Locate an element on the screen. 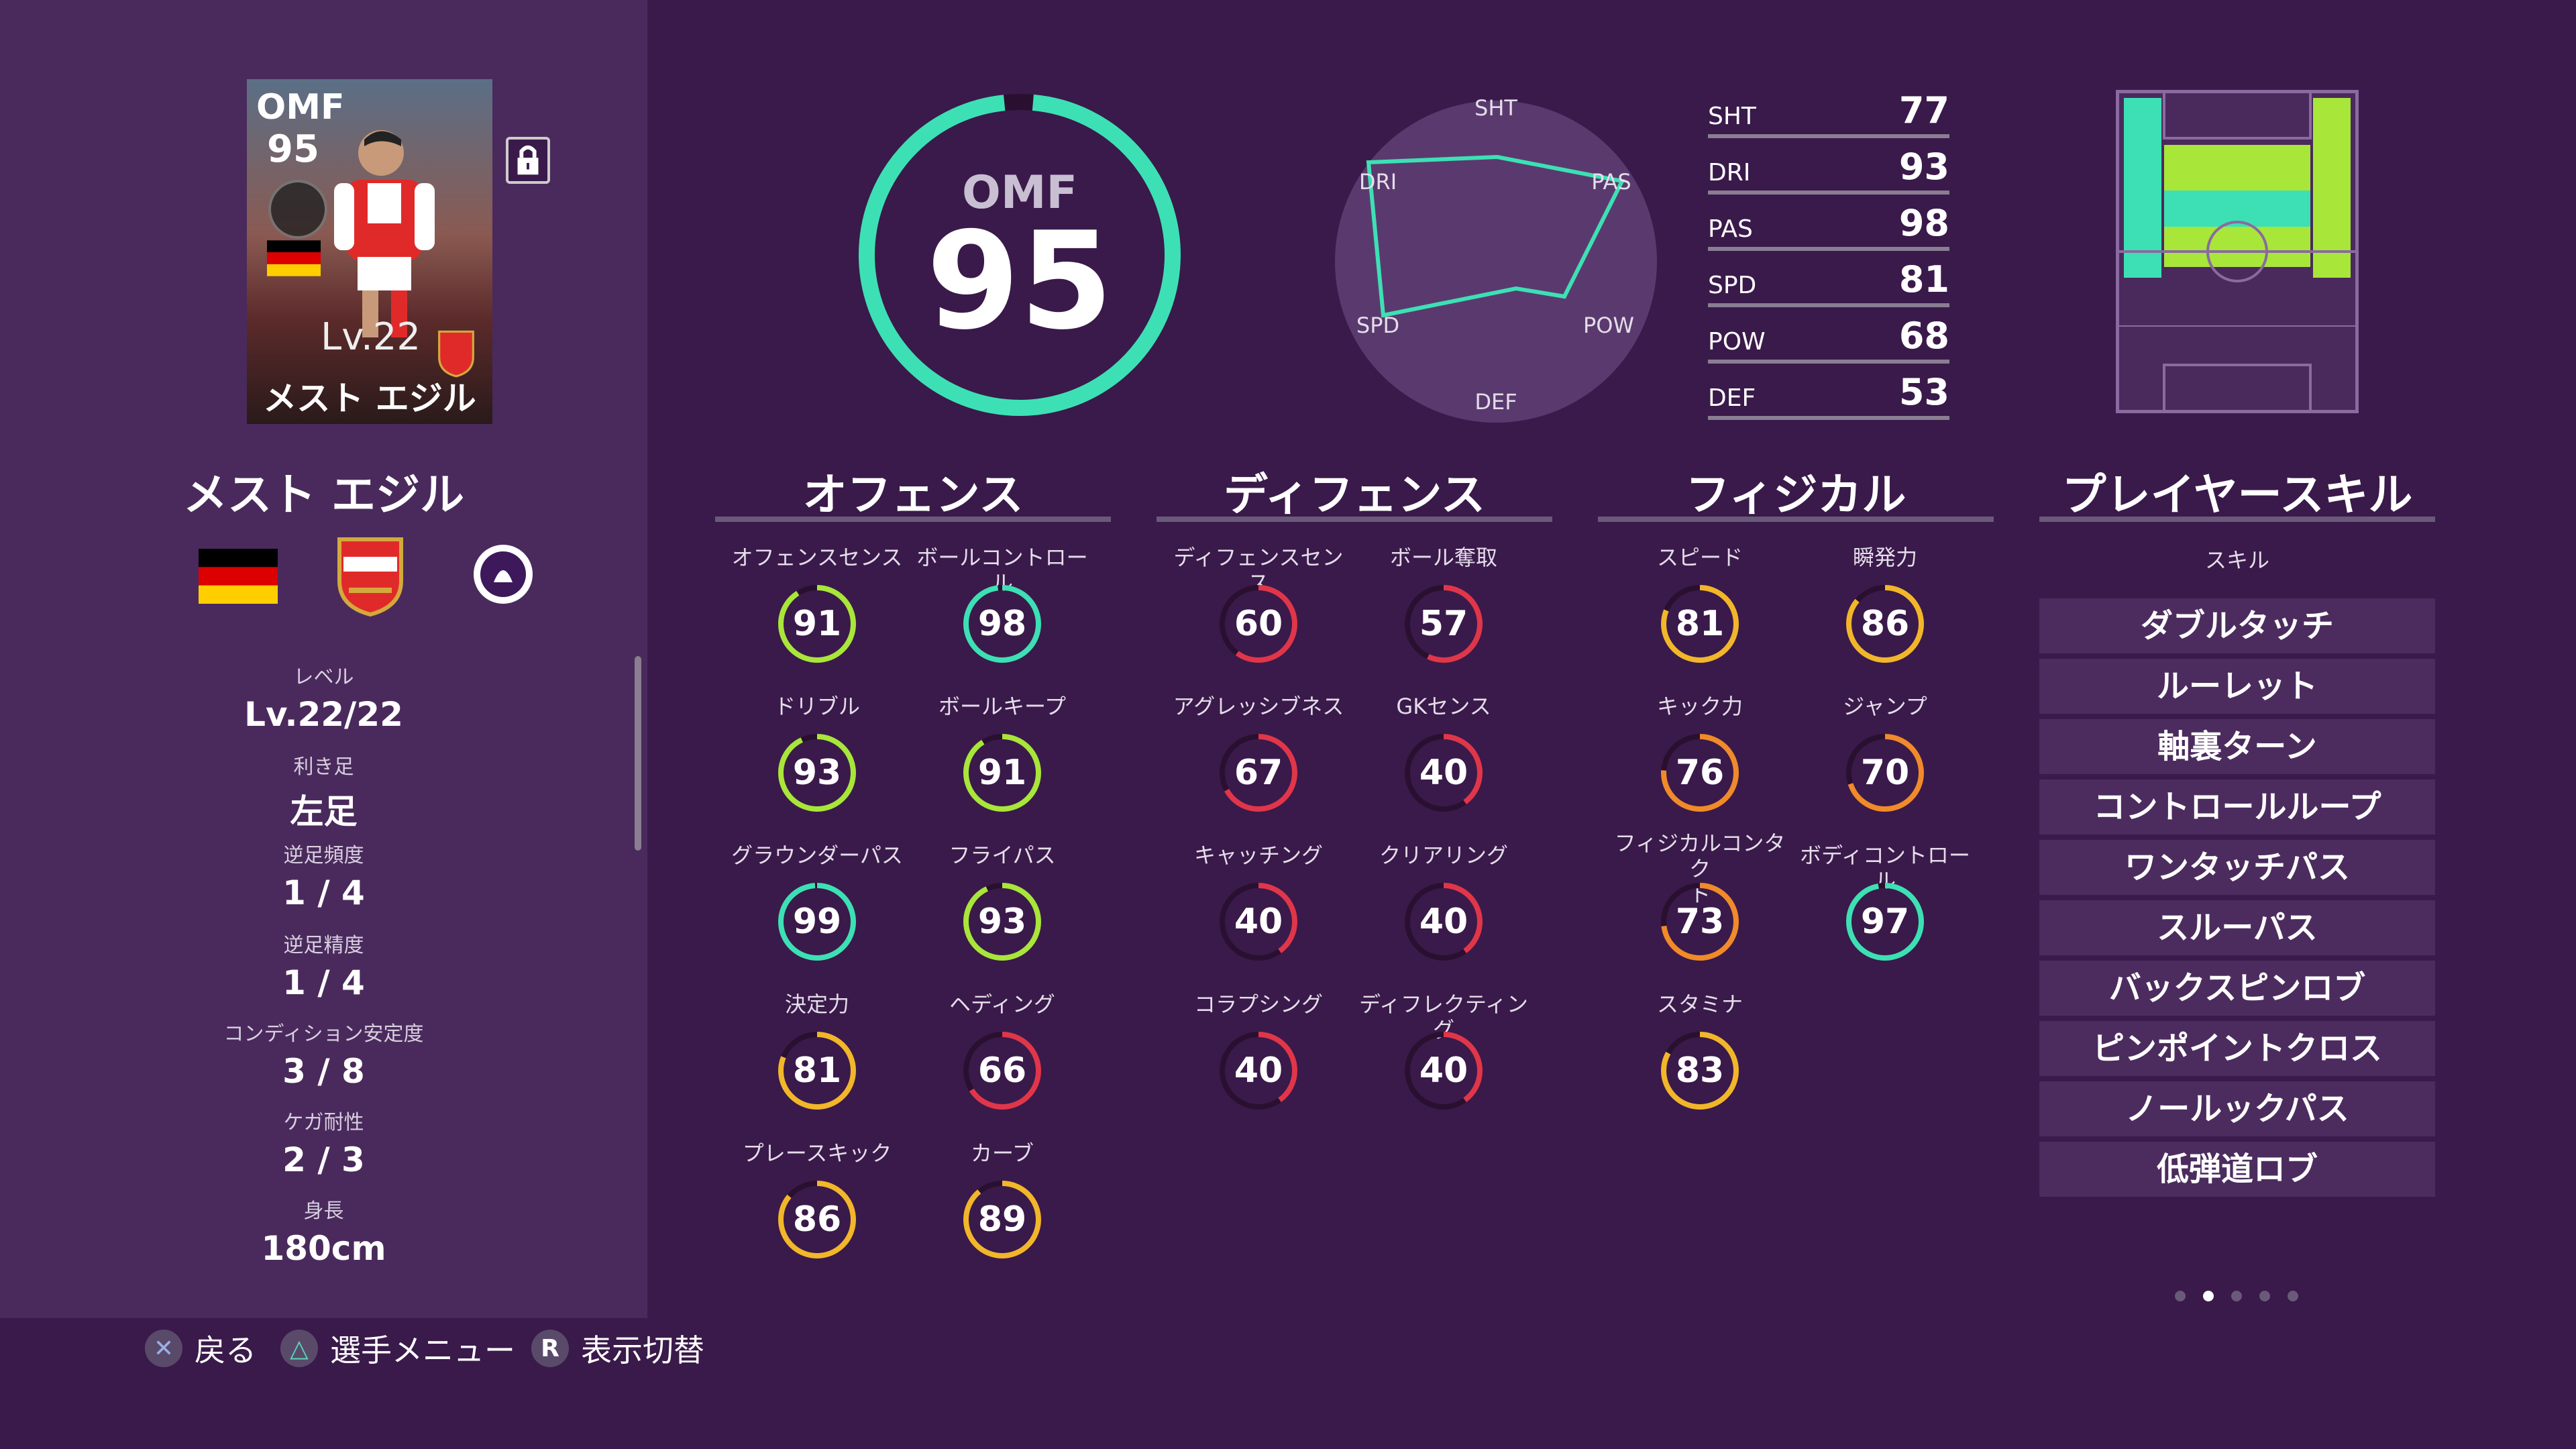 Image resolution: width=2576 pixels, height=1449 pixels. back-button: ✕ 戻る is located at coordinates (200, 1348).